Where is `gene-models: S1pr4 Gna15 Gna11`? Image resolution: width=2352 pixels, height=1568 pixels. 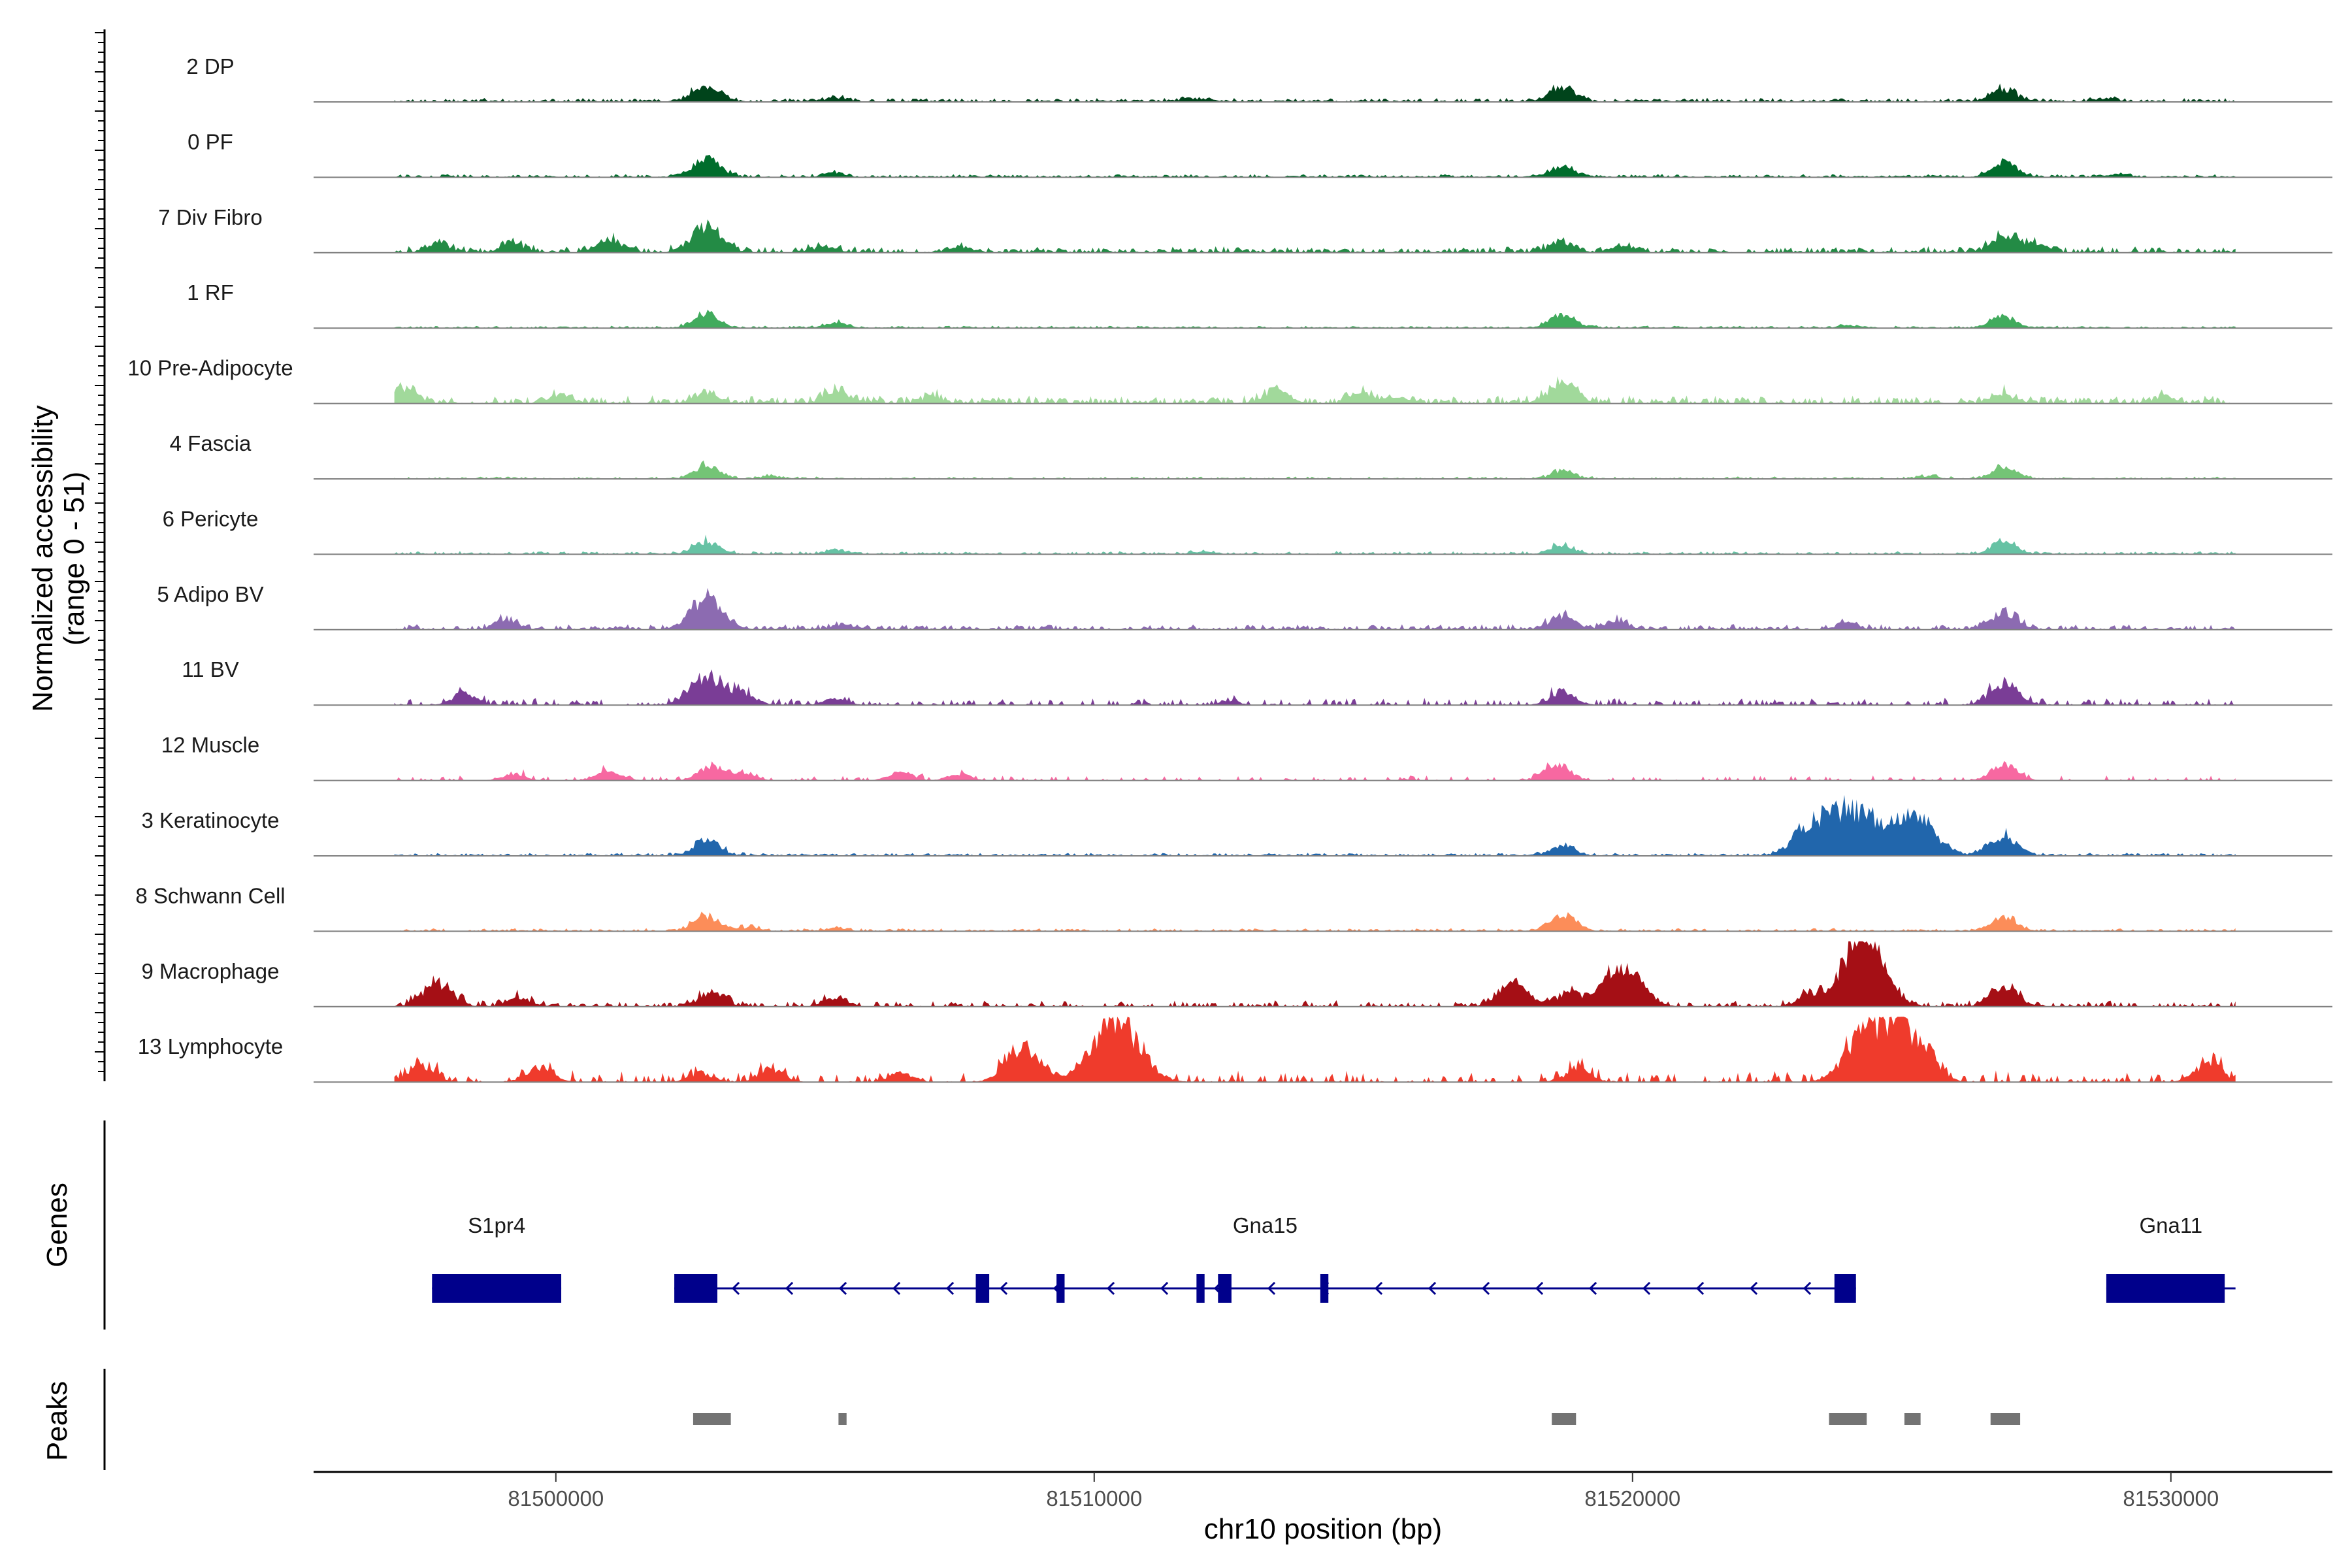
gene-models: S1pr4 Gna15 Gna11 is located at coordinates (1334, 1258).